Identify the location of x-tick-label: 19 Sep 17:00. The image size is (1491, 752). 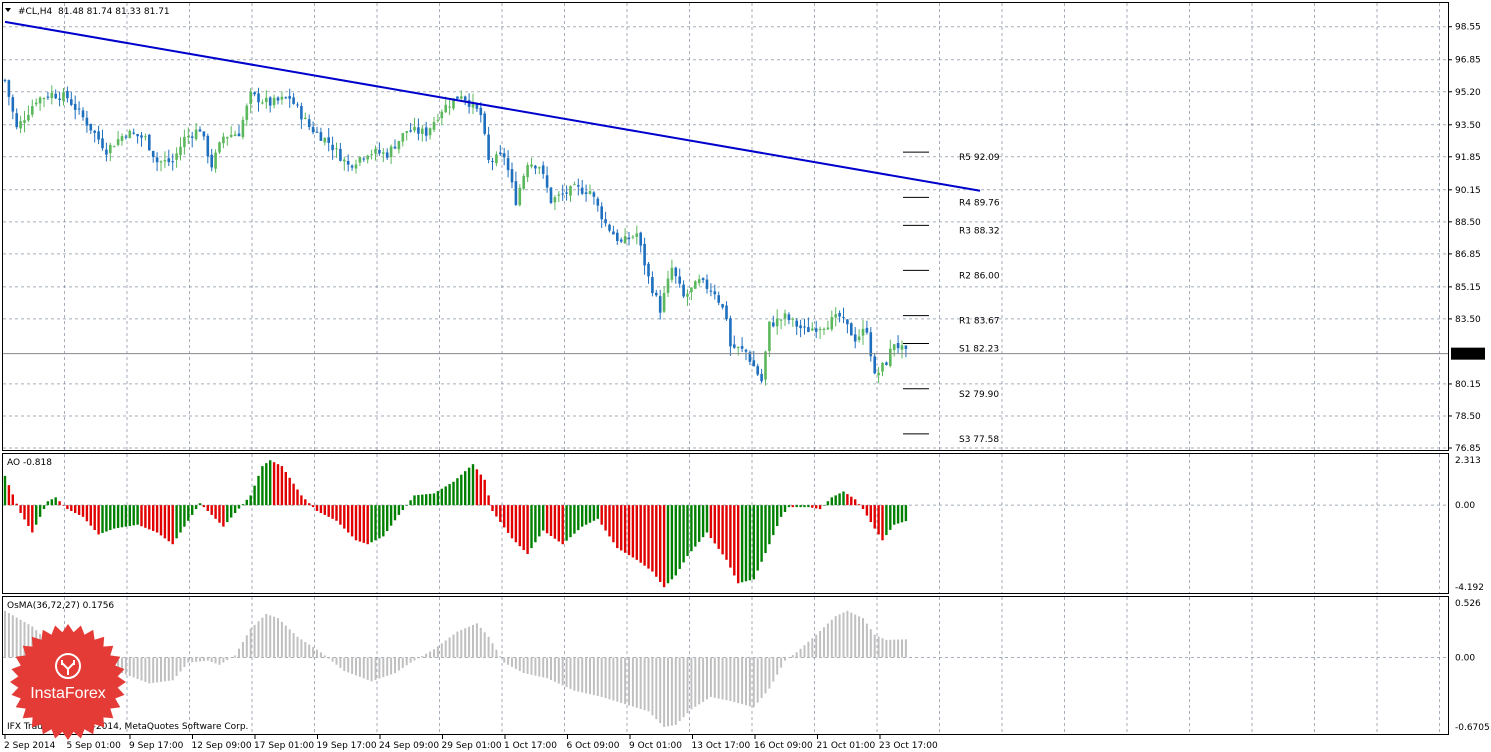
(347, 746).